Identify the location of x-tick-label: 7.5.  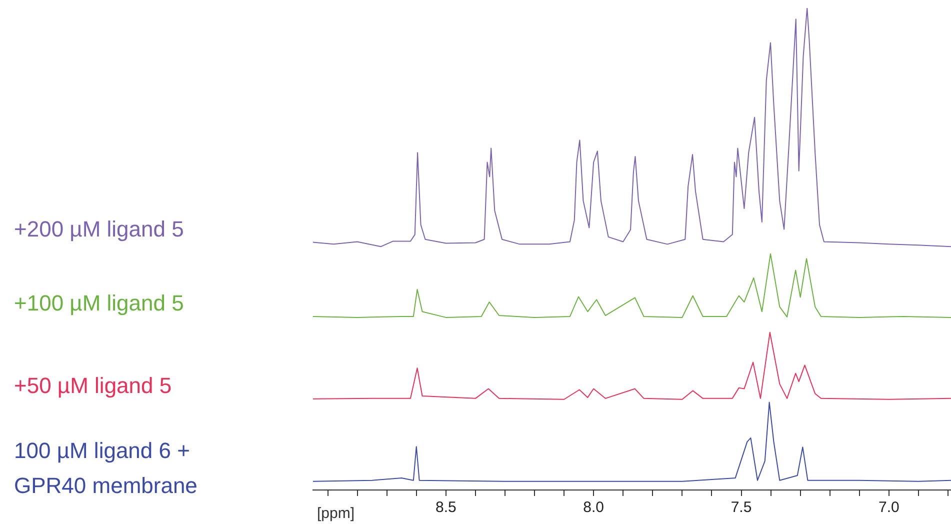
(741, 507).